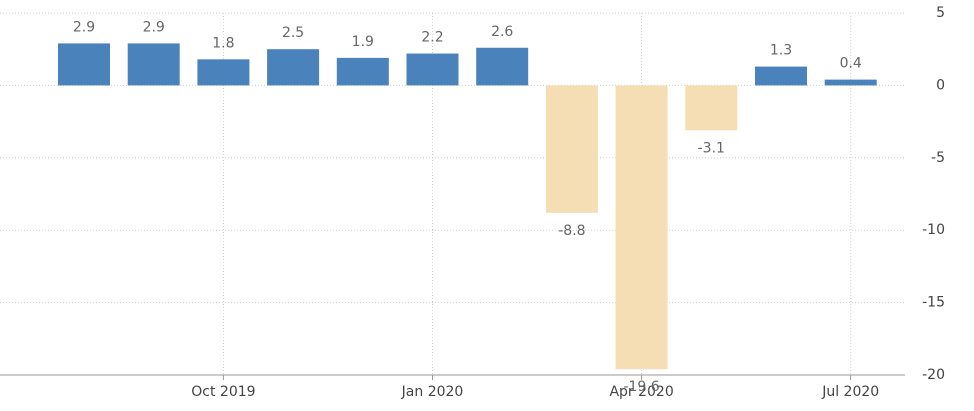 The height and width of the screenshot is (411, 974). Describe the element at coordinates (933, 230) in the screenshot. I see `y-tick-label: -10` at that location.